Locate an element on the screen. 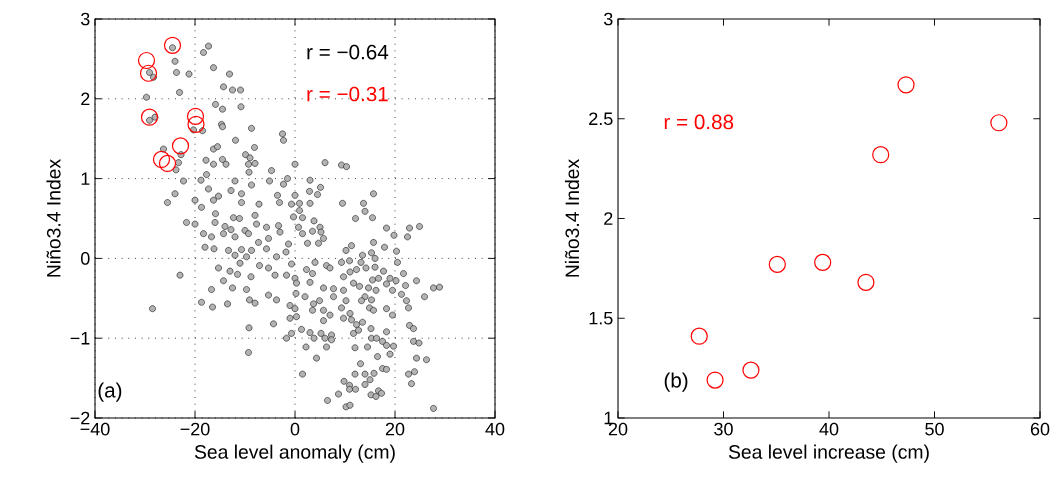 The height and width of the screenshot is (496, 1062). y-tick-label: −1 is located at coordinates (80, 338).